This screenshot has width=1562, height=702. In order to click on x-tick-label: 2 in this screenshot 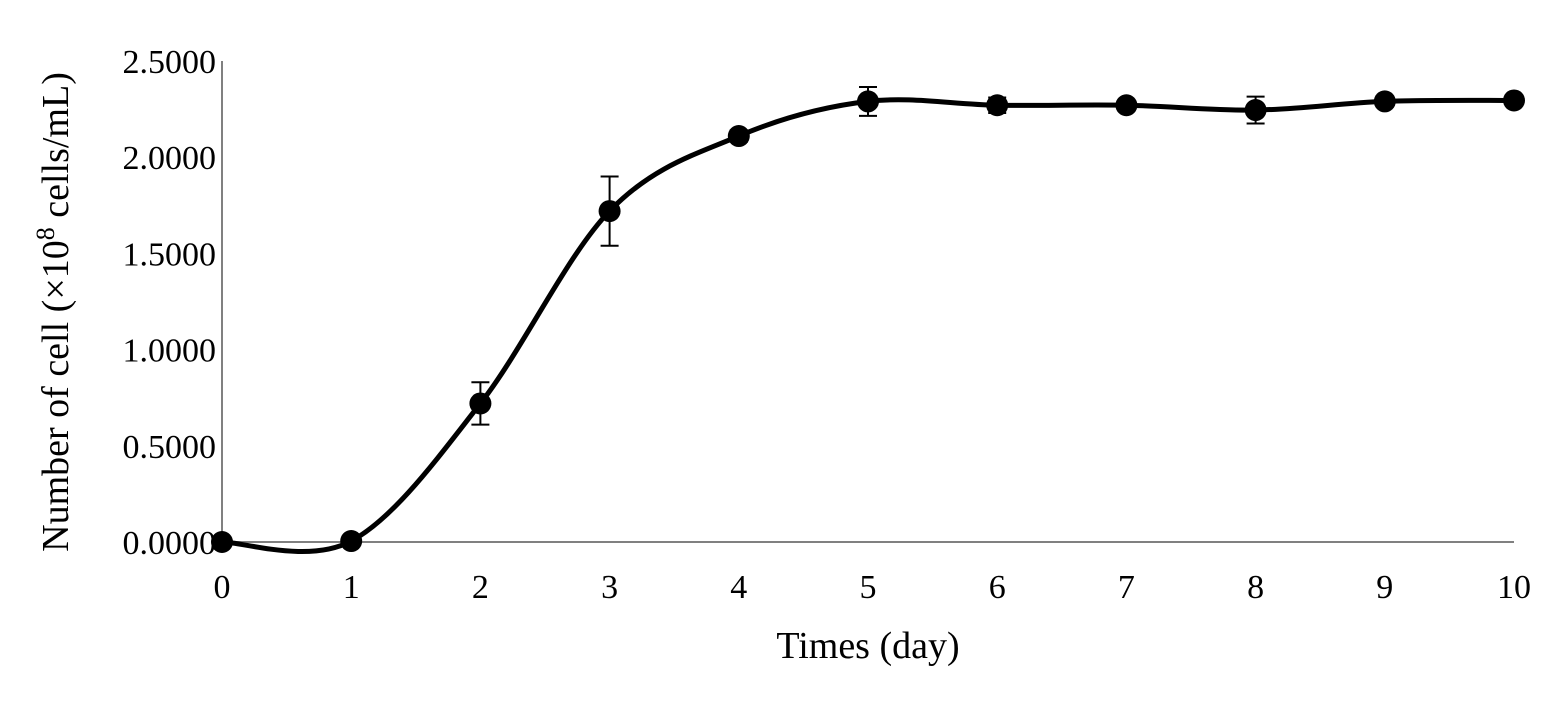, I will do `click(480, 587)`.